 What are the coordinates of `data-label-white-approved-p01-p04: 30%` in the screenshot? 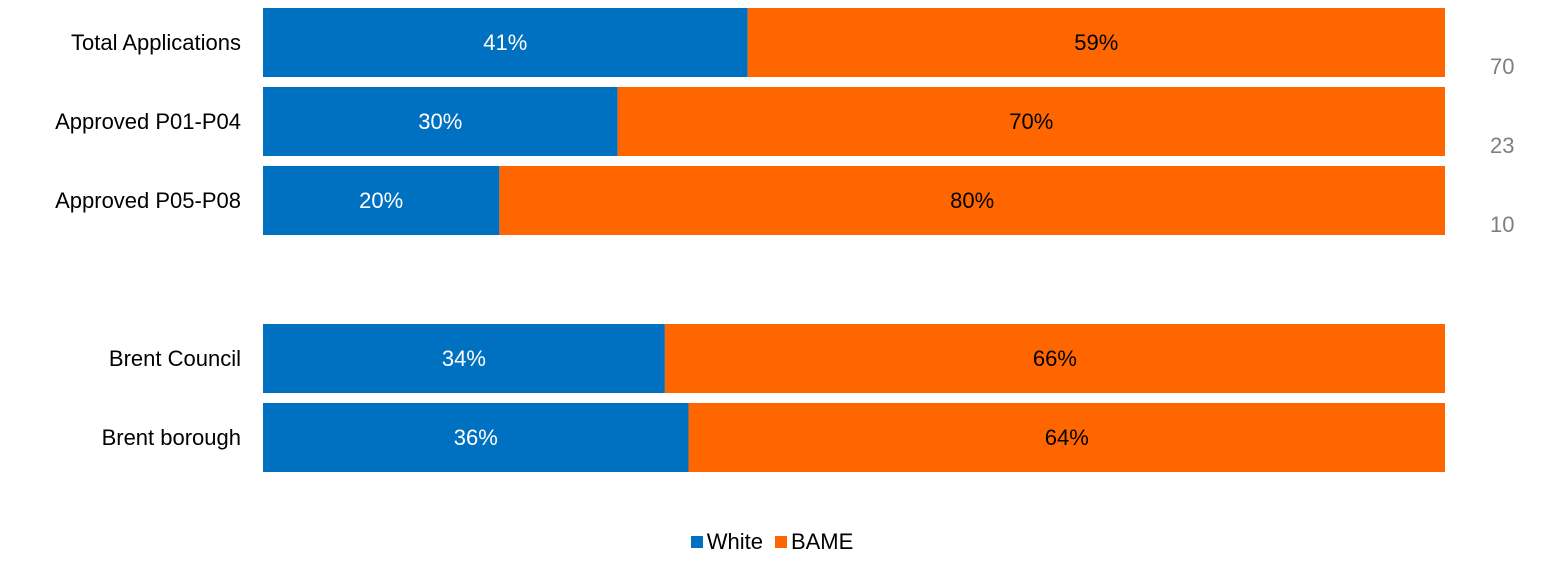 It's located at (440, 121).